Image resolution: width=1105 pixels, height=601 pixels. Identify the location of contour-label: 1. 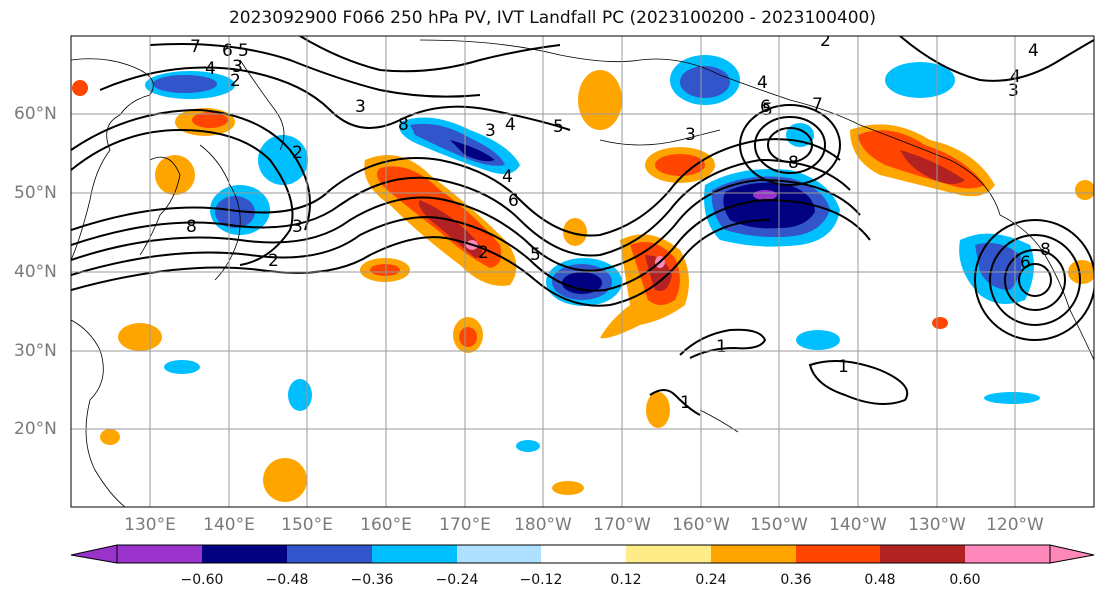
(721, 347).